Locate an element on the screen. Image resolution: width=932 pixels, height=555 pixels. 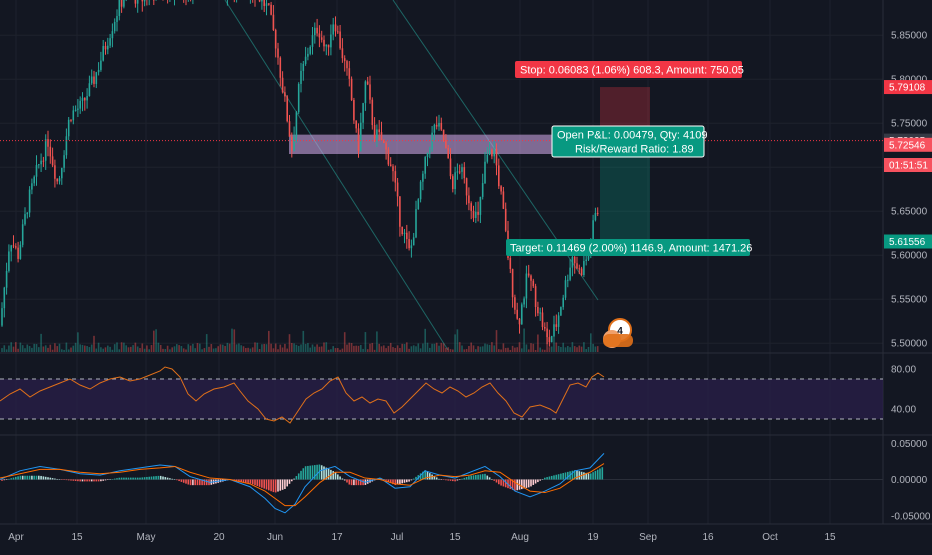
time-tick-label: 15 is located at coordinates (830, 537).